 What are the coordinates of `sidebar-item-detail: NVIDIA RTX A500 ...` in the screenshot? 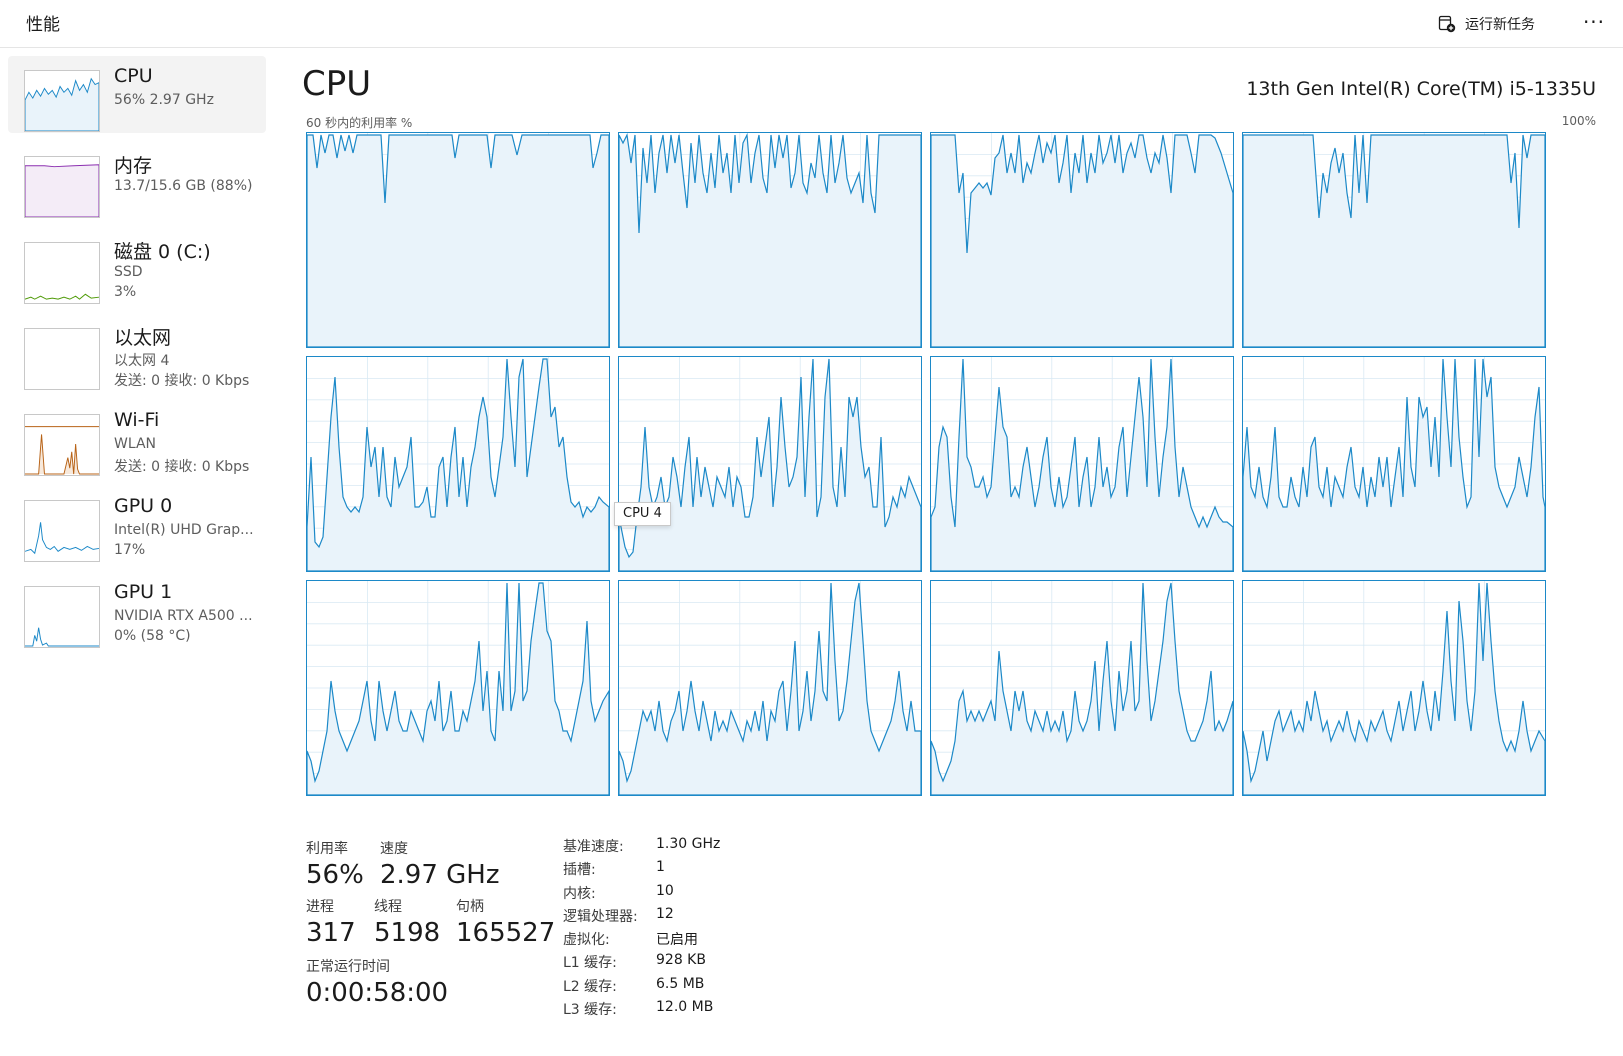 It's located at (183, 616).